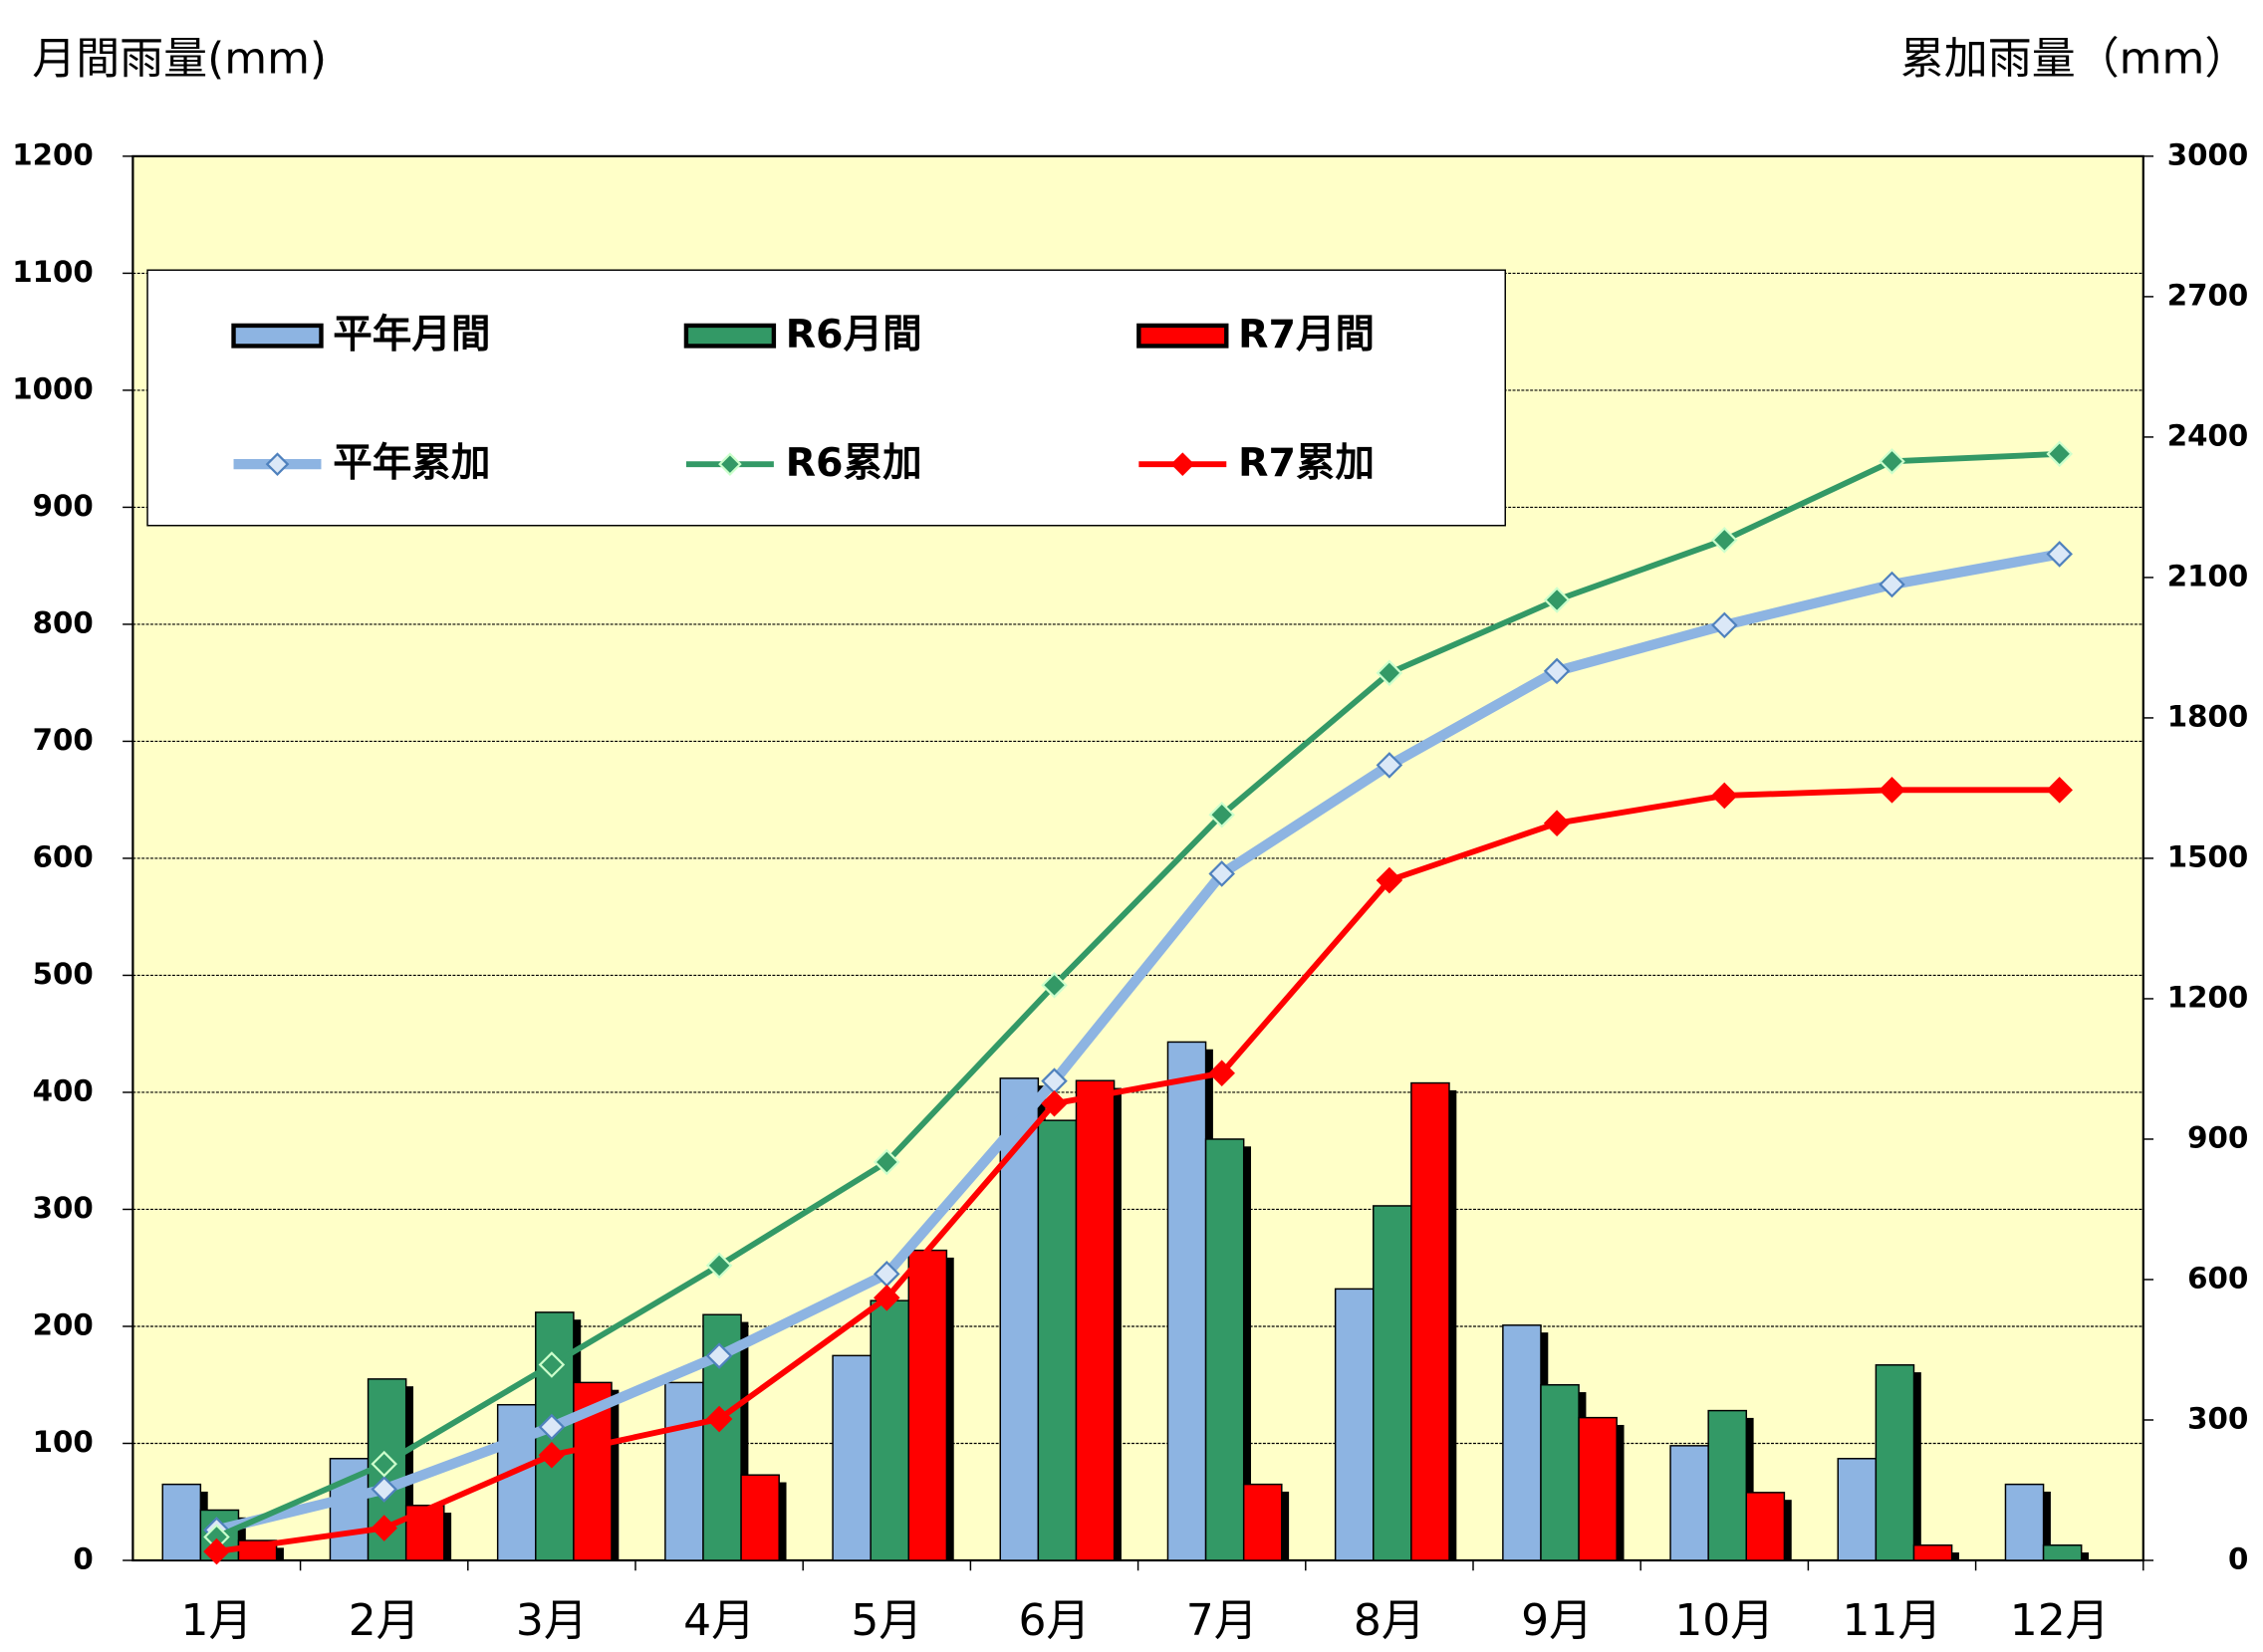 The image size is (2263, 1652). I want to click on y-axis-title: 月間雨量(mm), so click(180, 60).